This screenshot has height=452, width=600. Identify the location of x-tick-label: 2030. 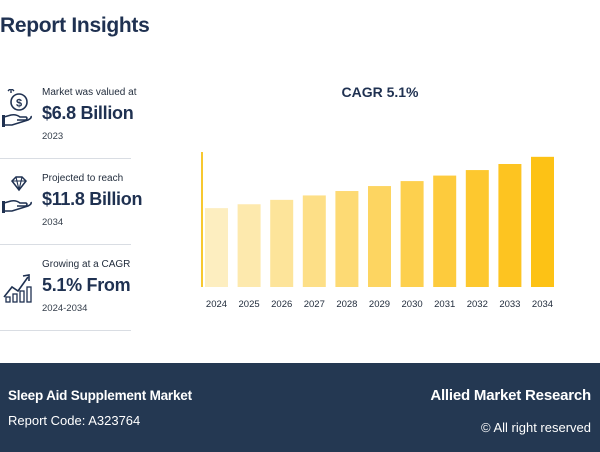
(412, 304).